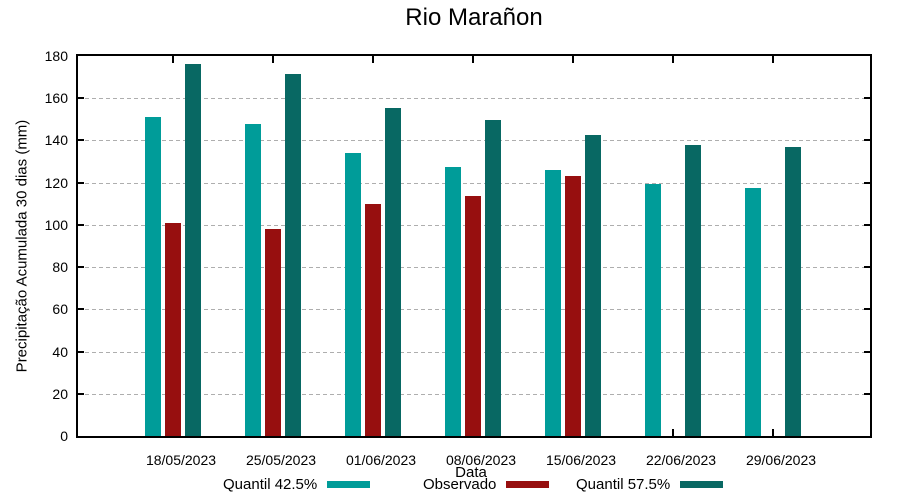  Describe the element at coordinates (56, 140) in the screenshot. I see `y-tick-label: 140` at that location.